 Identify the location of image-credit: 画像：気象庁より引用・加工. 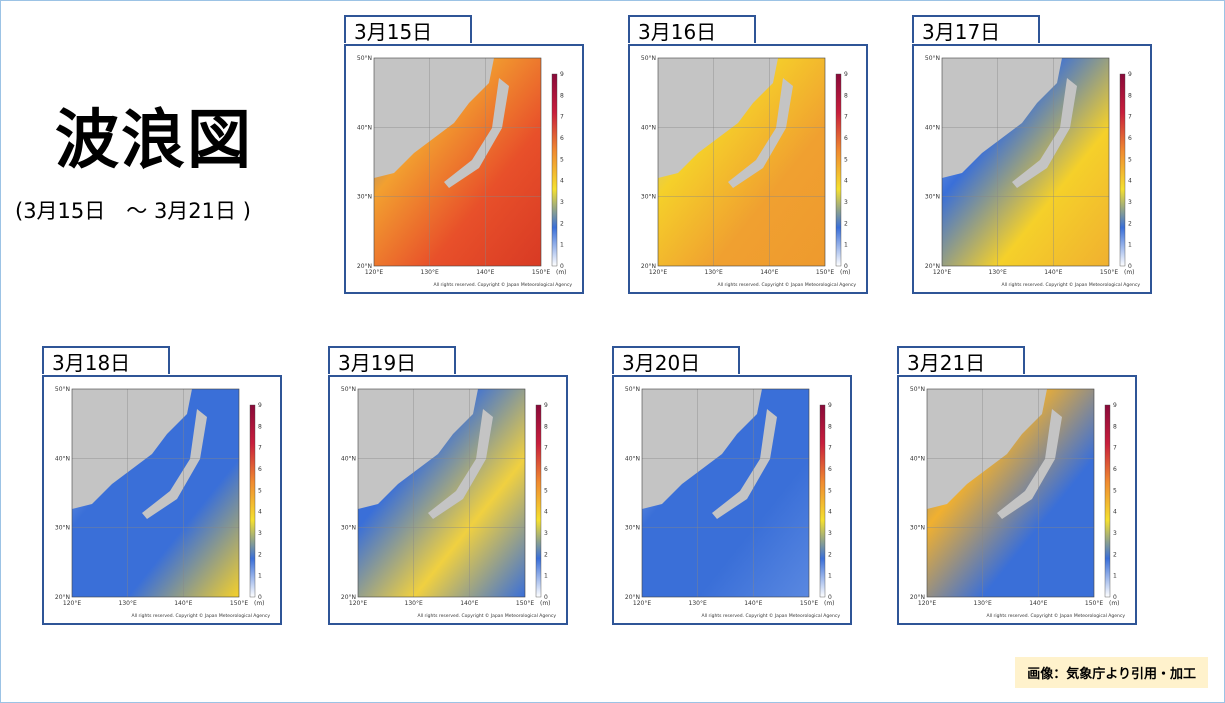
(1111, 672).